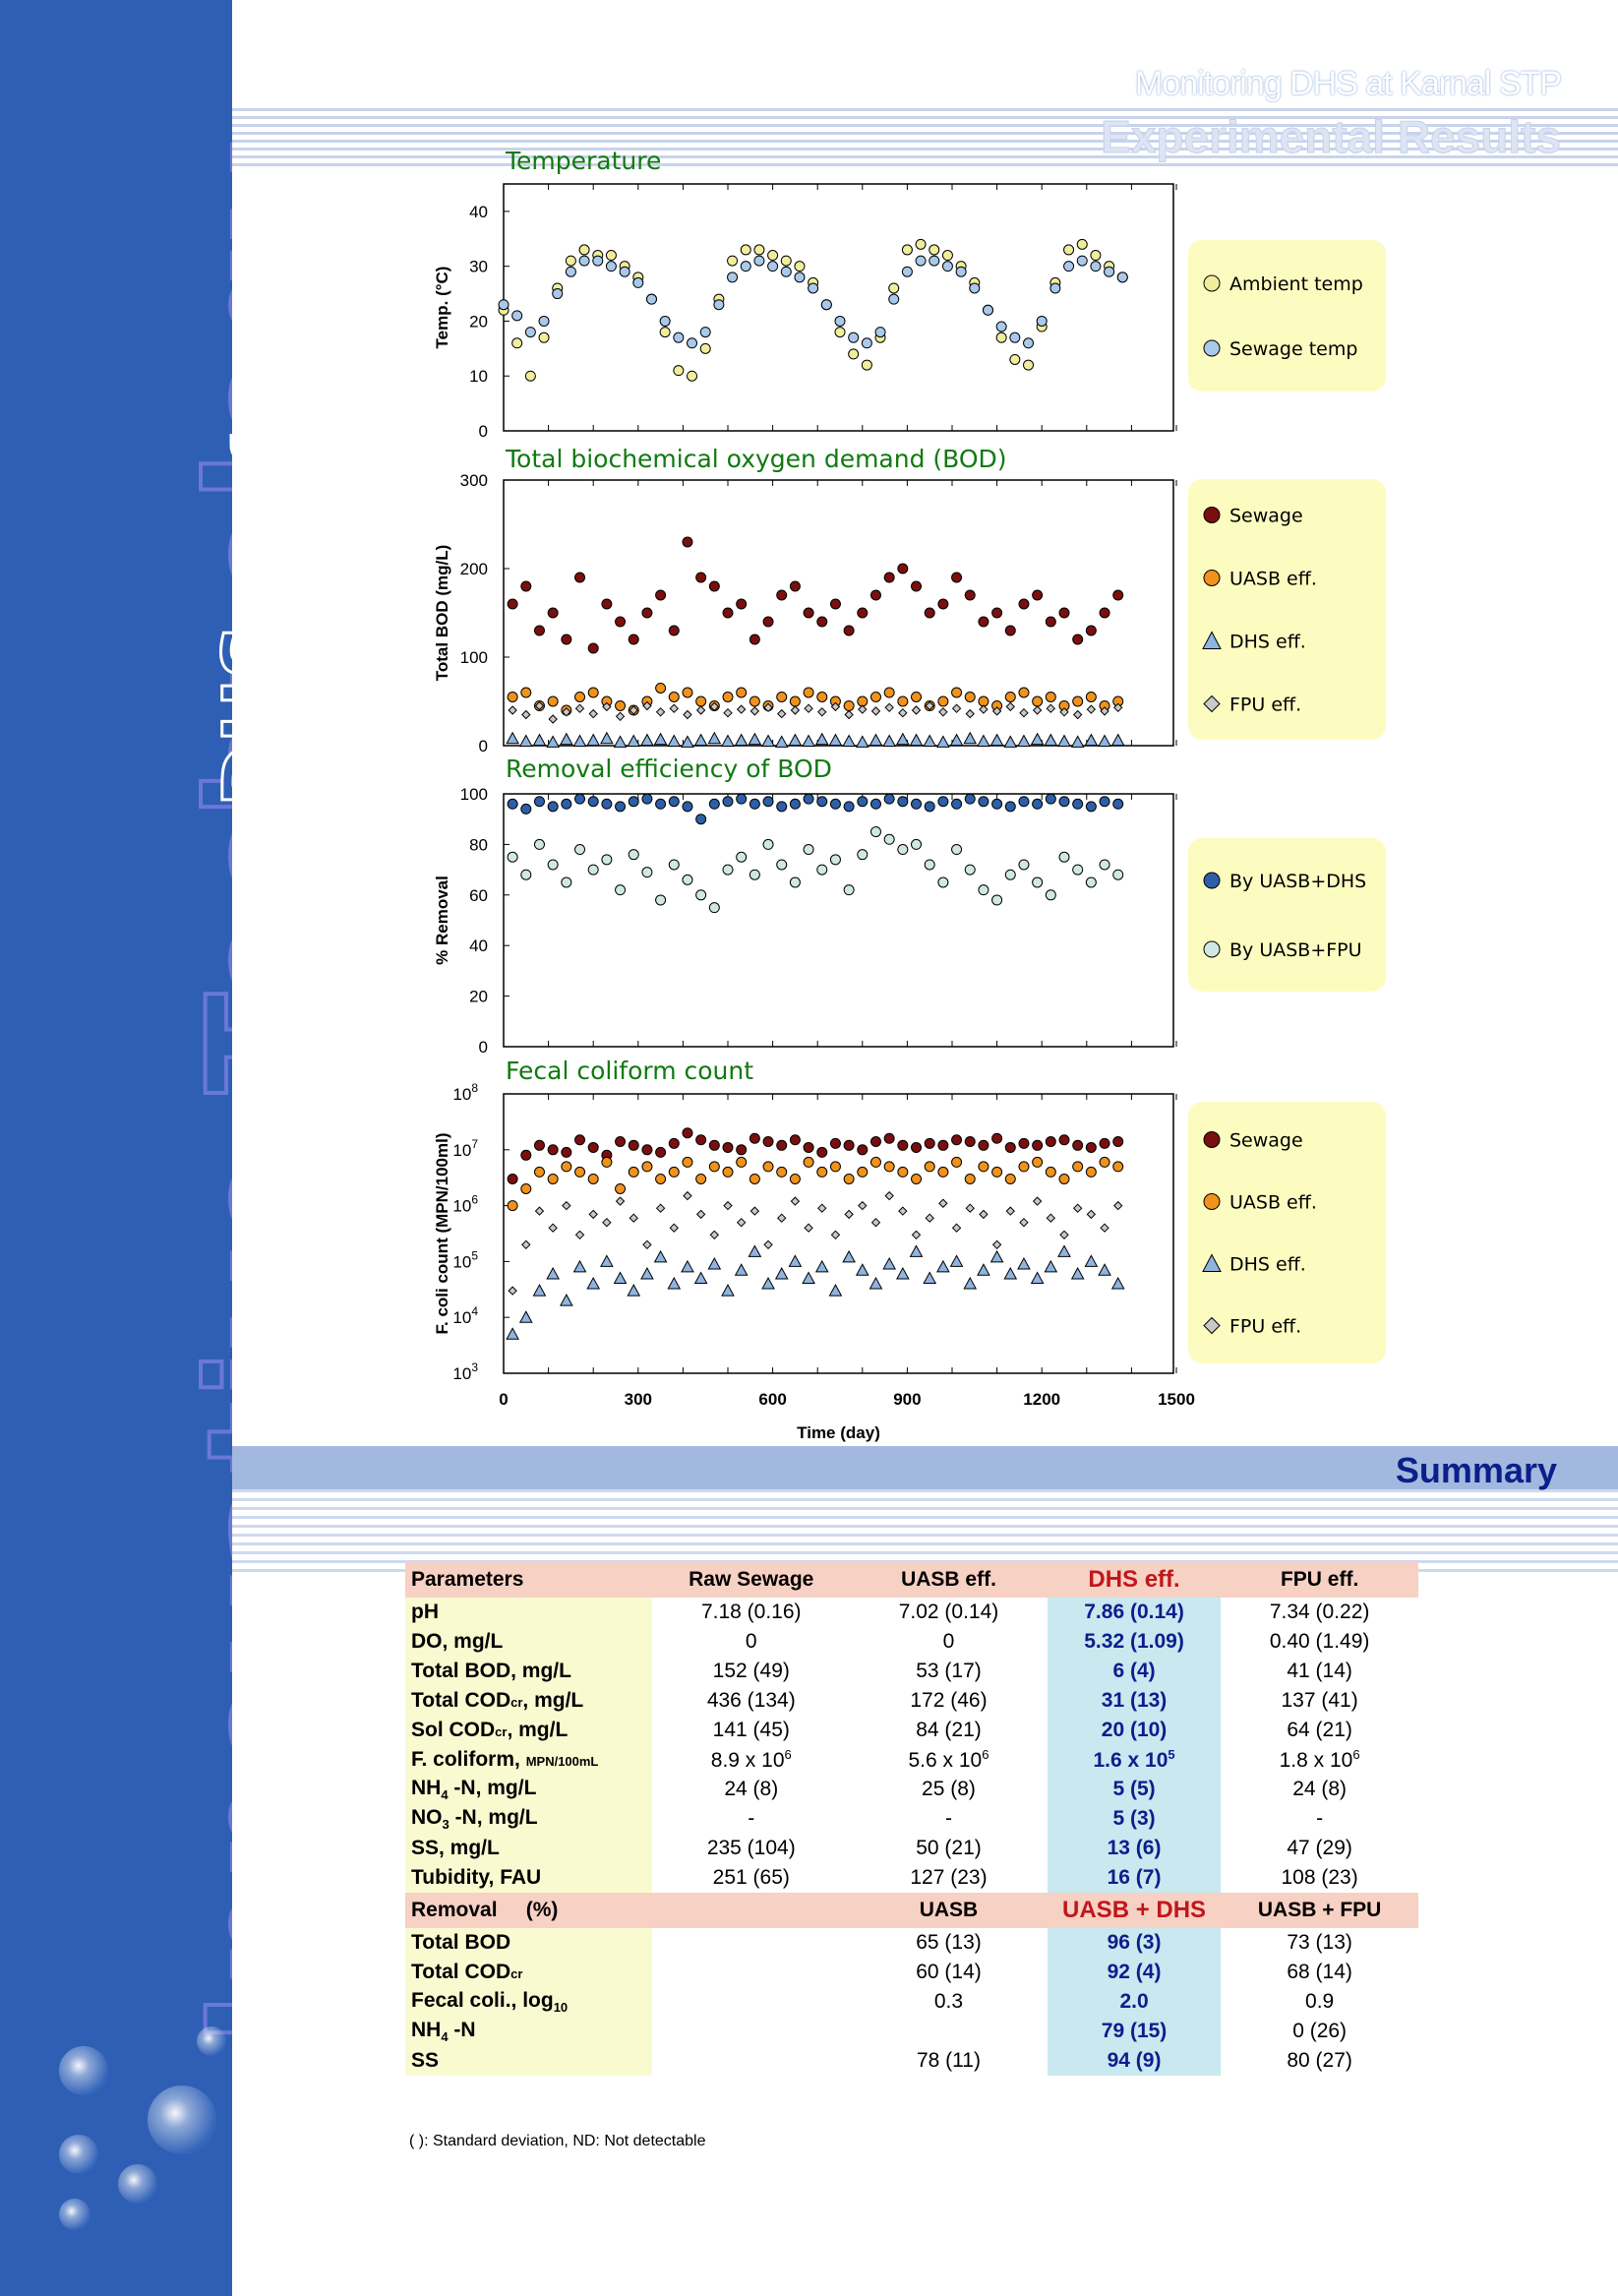 The height and width of the screenshot is (2296, 1618). Describe the element at coordinates (949, 1789) in the screenshot. I see `uasb-cell: 25 (8)` at that location.